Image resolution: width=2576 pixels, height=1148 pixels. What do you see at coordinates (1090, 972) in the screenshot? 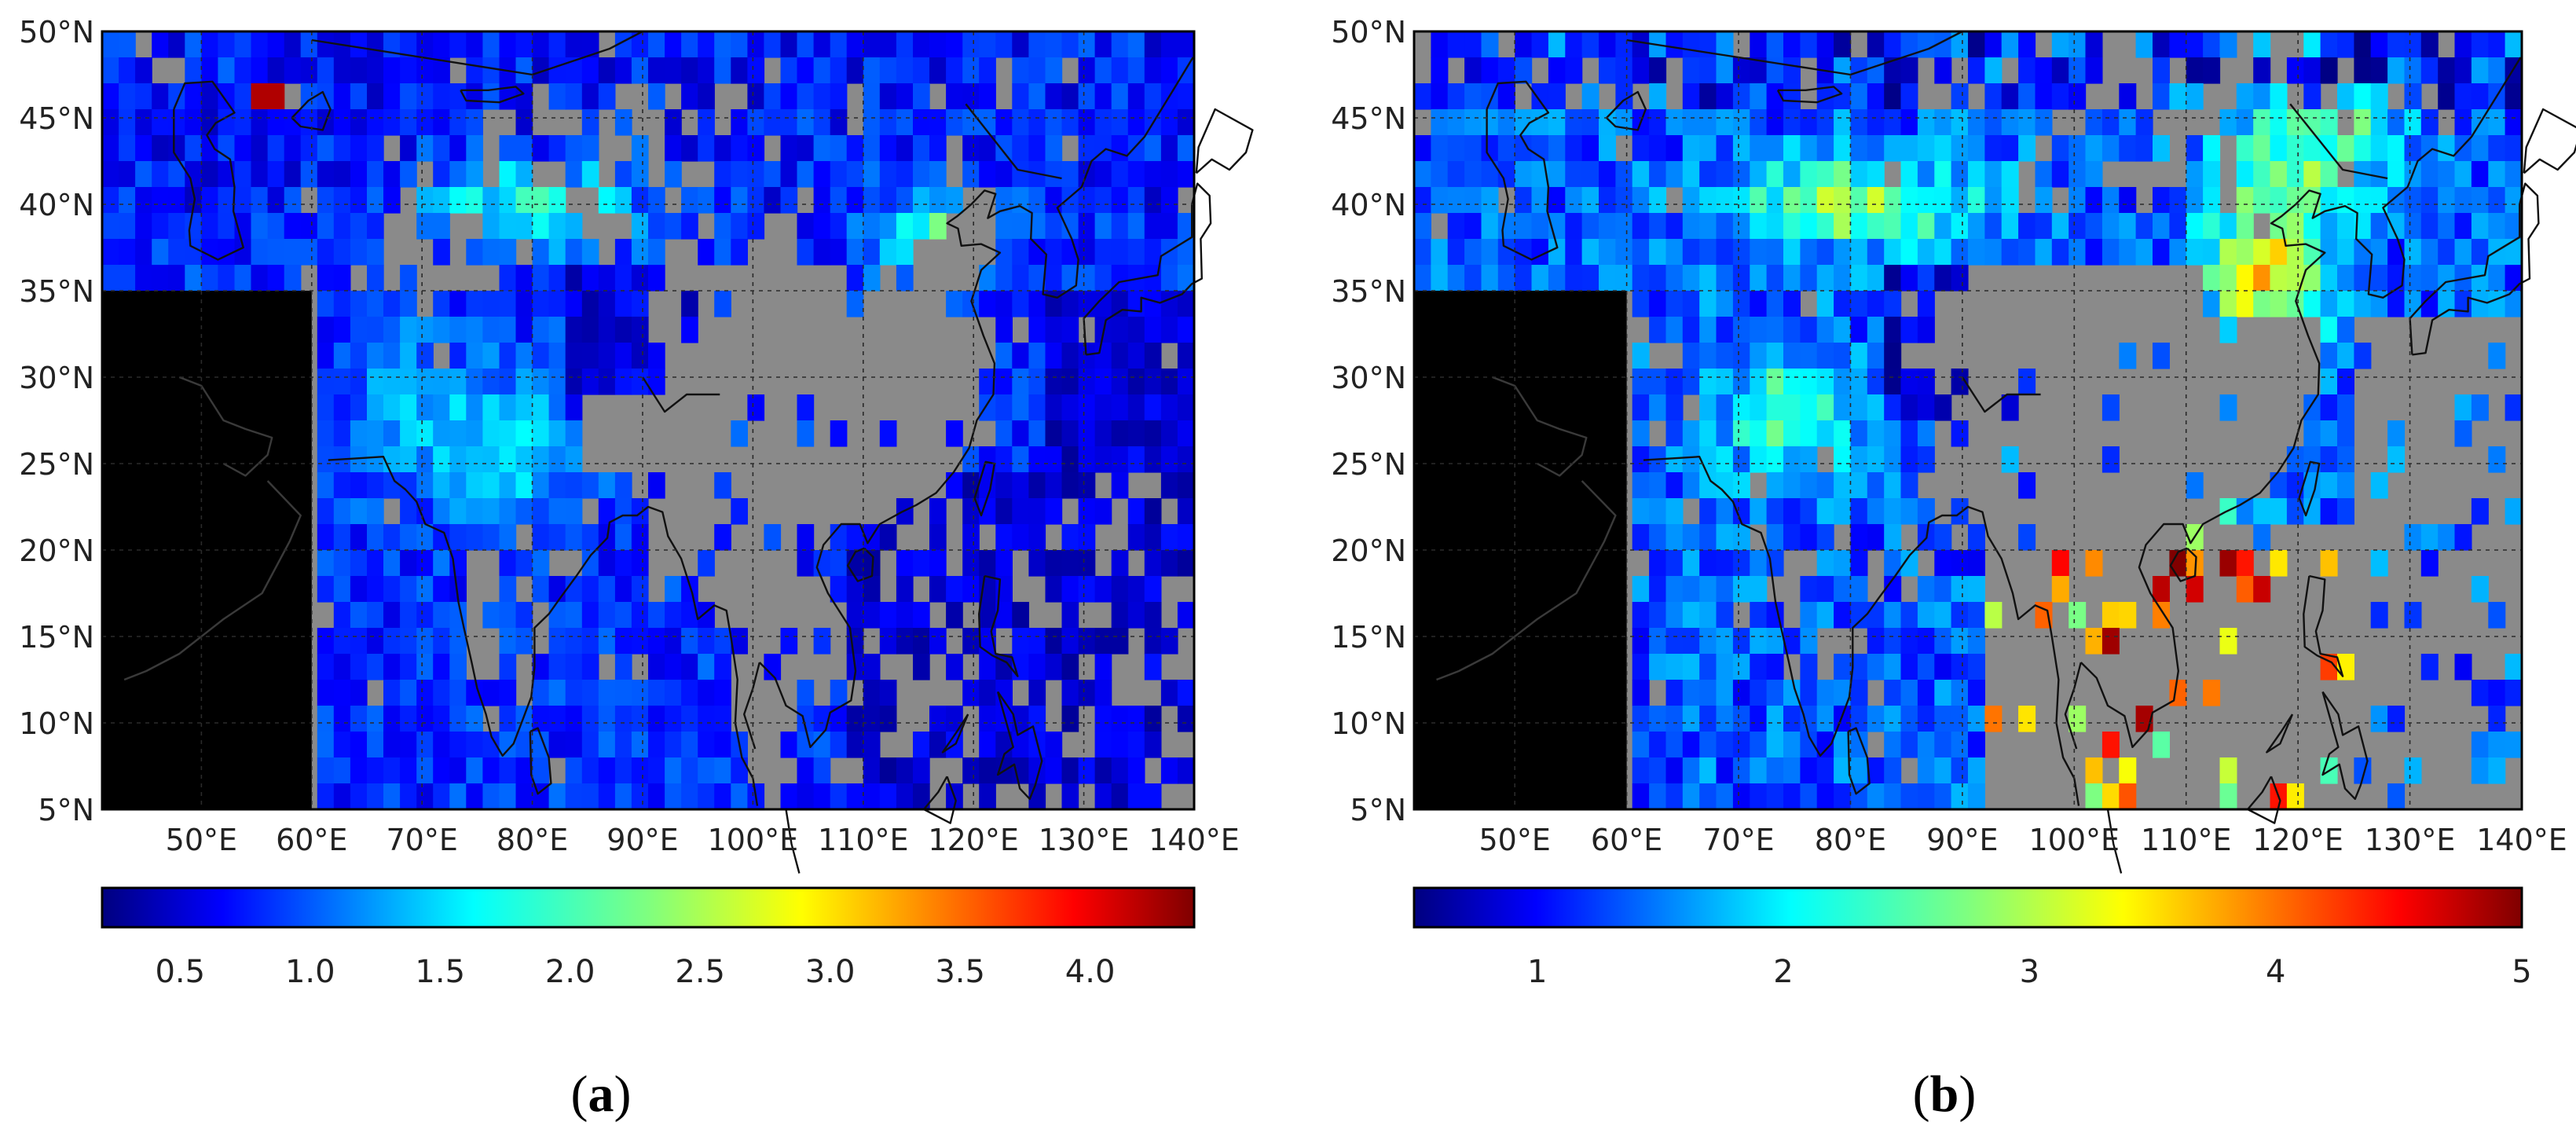
I see `colorbar-tick-label: 4.0` at bounding box center [1090, 972].